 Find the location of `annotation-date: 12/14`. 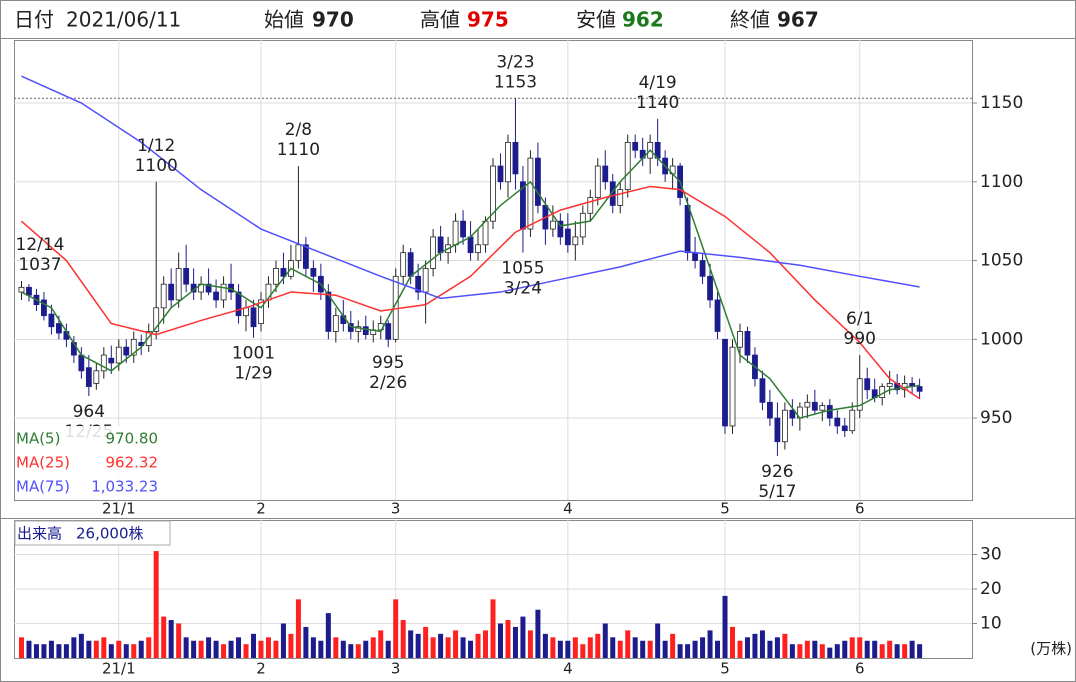

annotation-date: 12/14 is located at coordinates (40, 245).